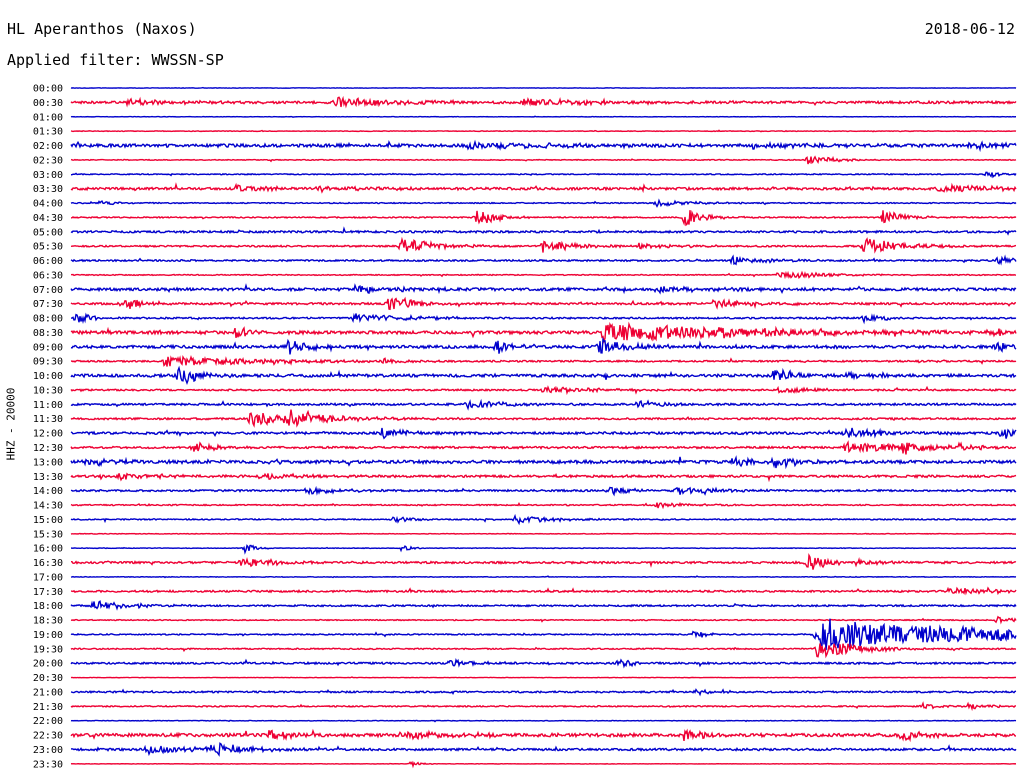  What do you see at coordinates (48, 736) in the screenshot?
I see `time-label-2230: 22:30` at bounding box center [48, 736].